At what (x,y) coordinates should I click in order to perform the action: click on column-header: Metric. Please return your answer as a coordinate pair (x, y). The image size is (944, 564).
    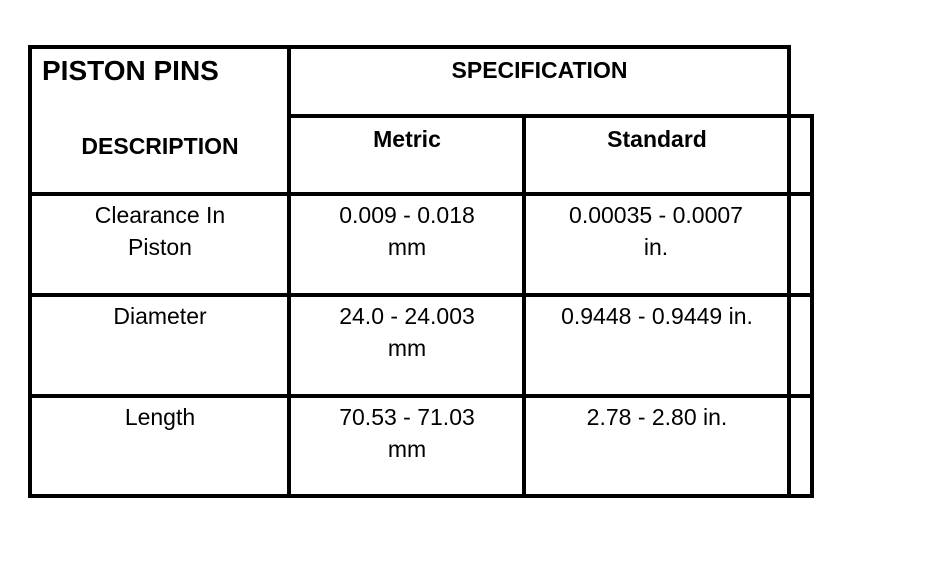
    Looking at the image, I should click on (407, 139).